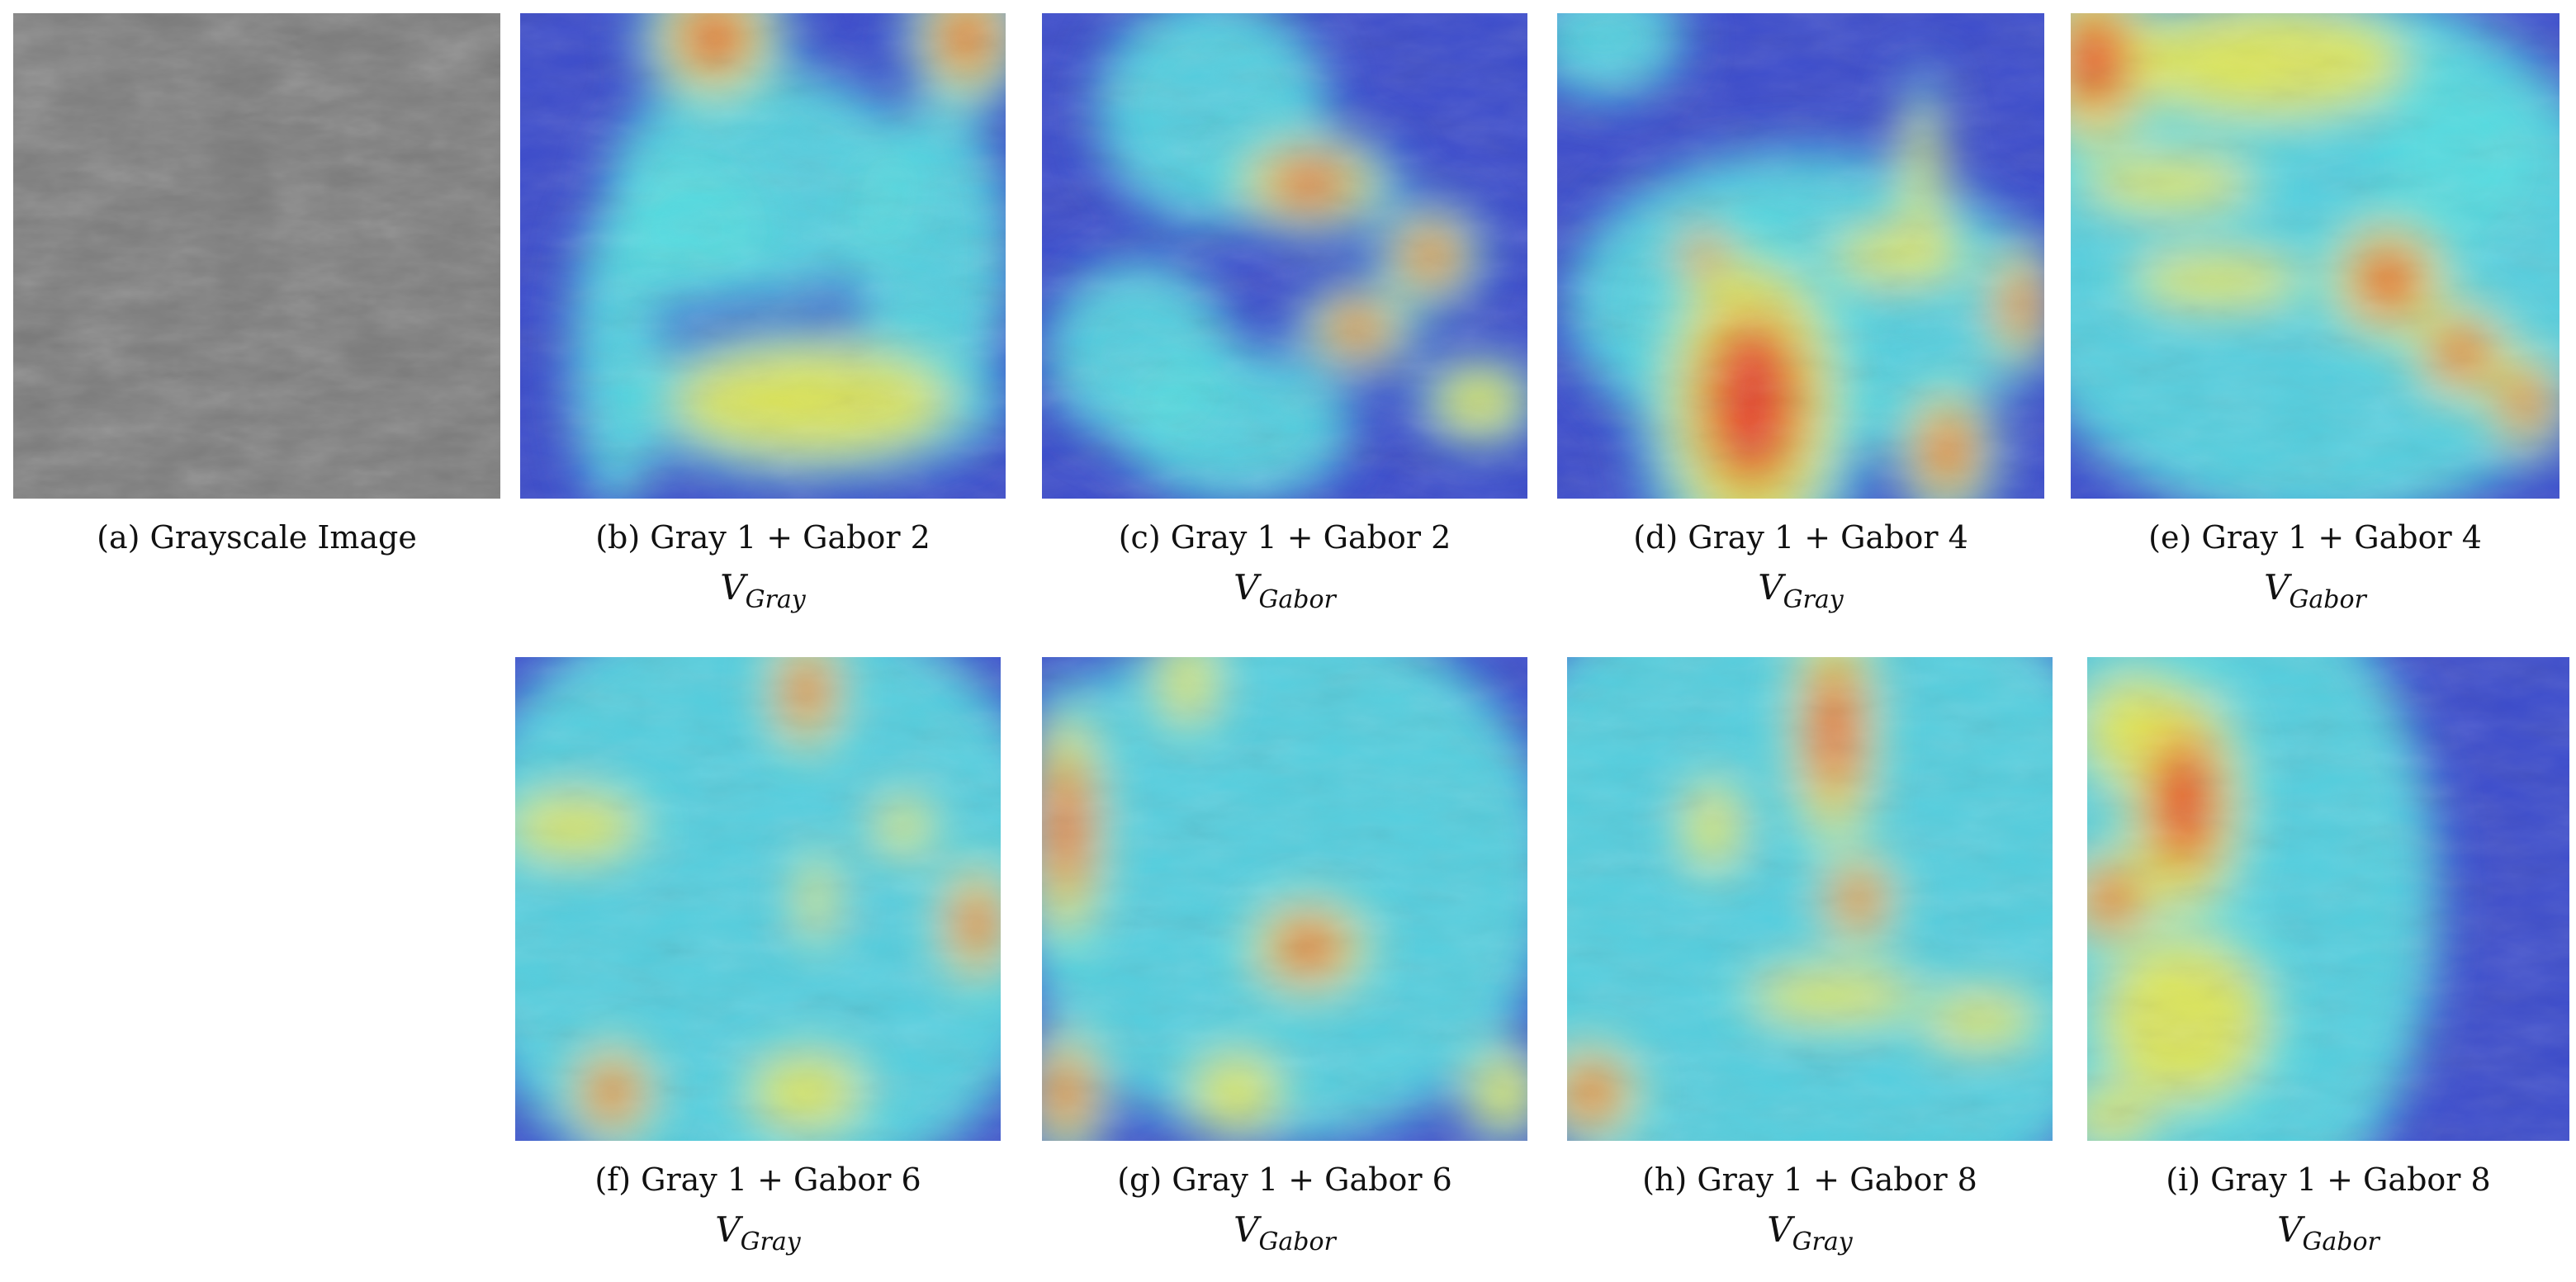 The width and height of the screenshot is (2576, 1282). I want to click on grayscale-image, so click(256, 256).